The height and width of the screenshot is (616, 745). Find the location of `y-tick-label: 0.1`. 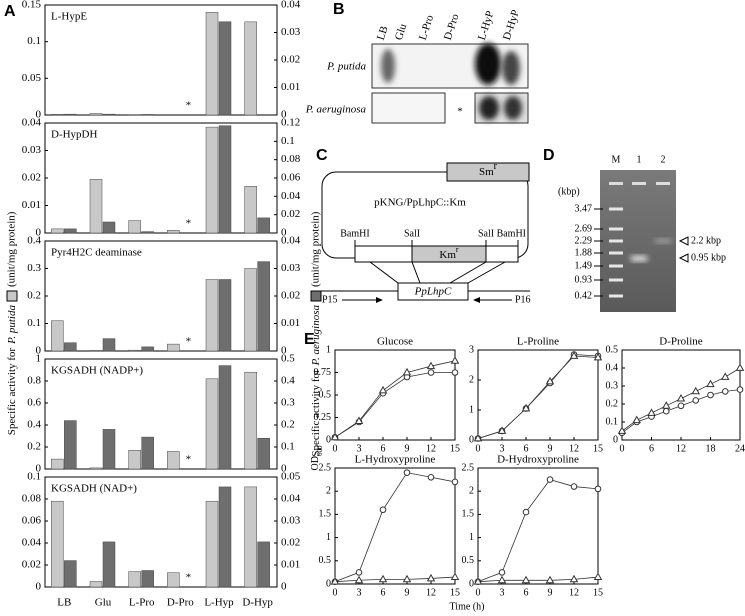

y-tick-label: 0.1 is located at coordinates (34, 477).